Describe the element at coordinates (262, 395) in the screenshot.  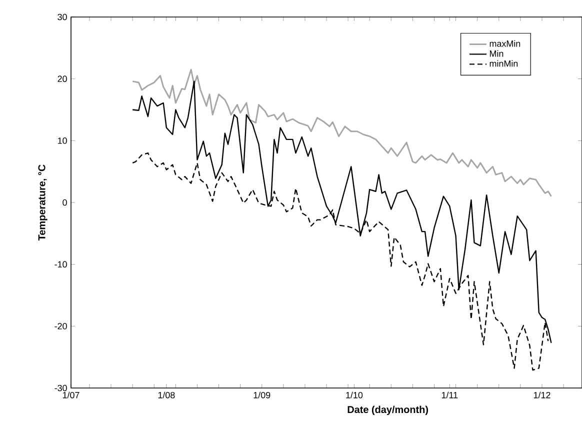
I see `x-tick-label: 1/09` at that location.